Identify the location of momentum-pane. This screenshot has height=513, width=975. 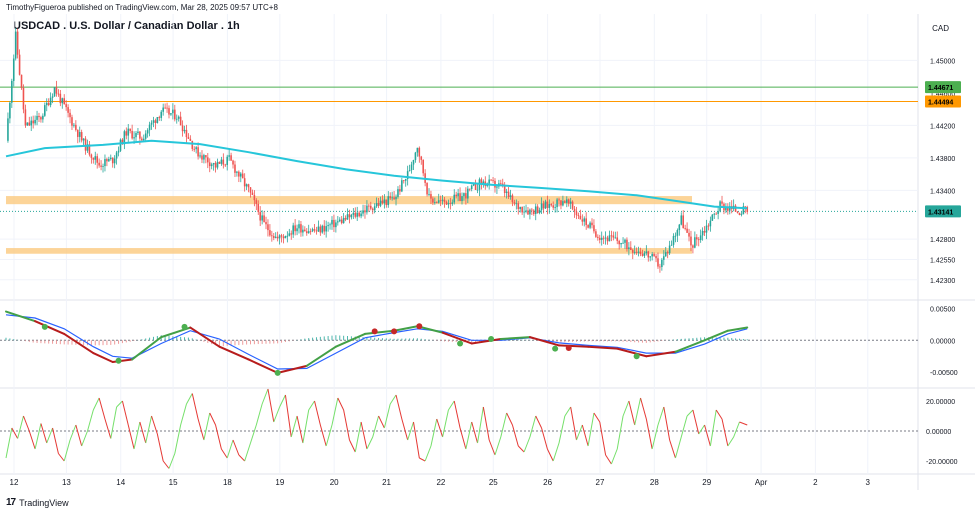
(459, 428).